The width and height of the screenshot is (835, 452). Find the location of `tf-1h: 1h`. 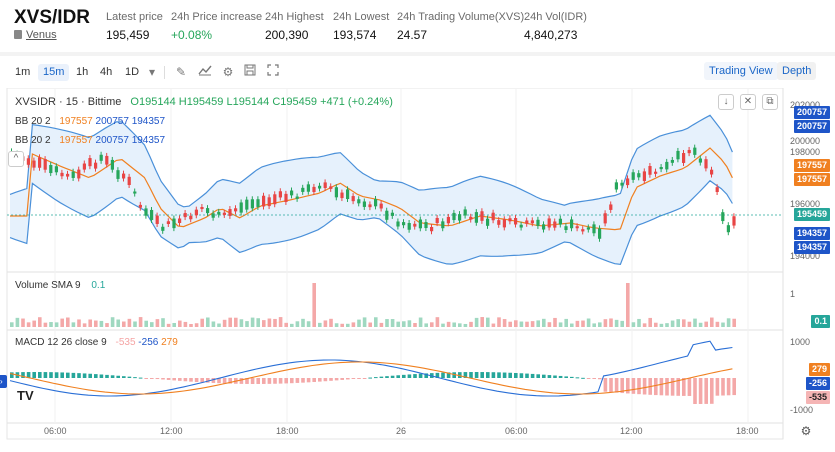

tf-1h: 1h is located at coordinates (82, 72).